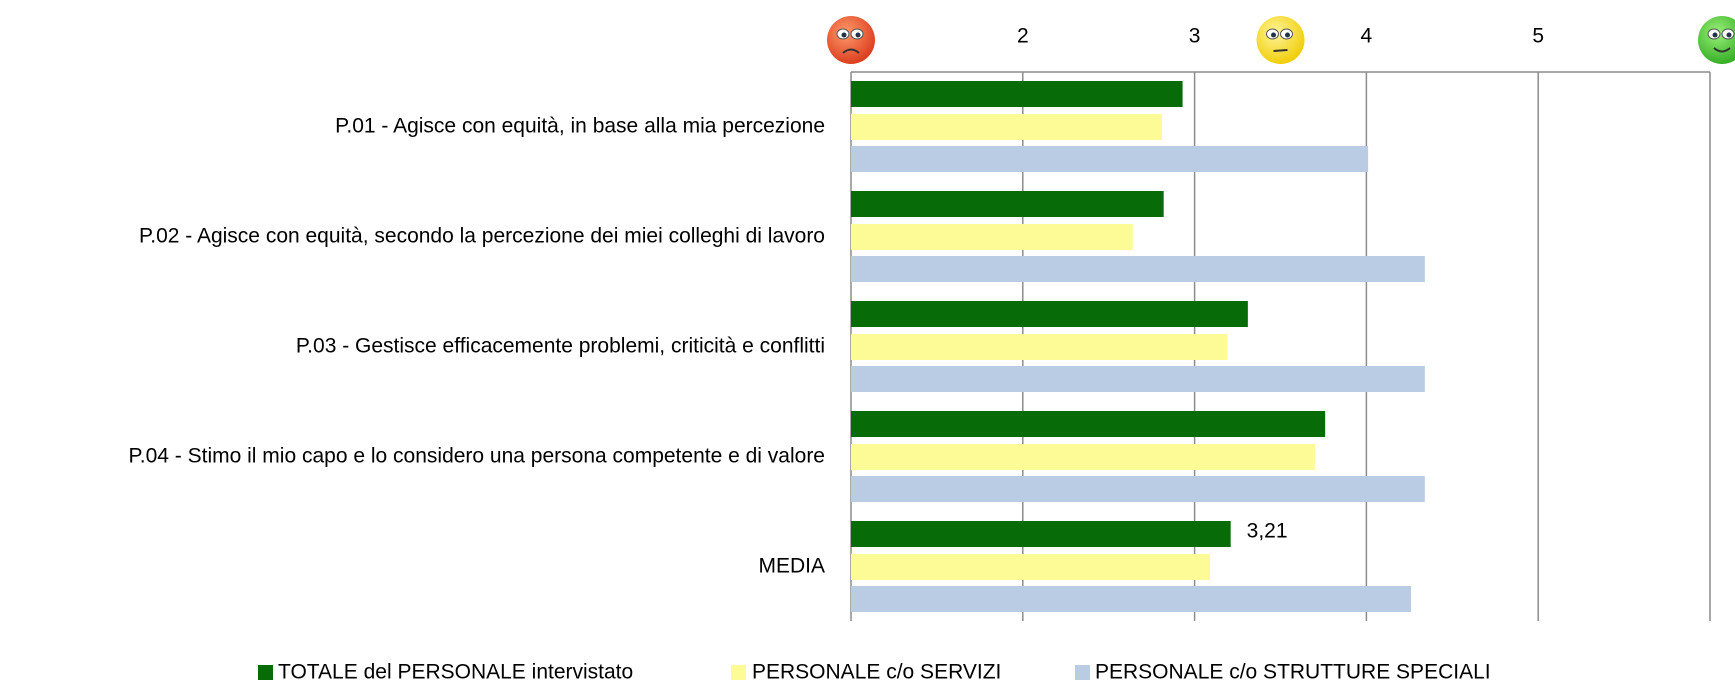  I want to click on legend-label: PERSONALE c/o SERVIZI, so click(876, 672).